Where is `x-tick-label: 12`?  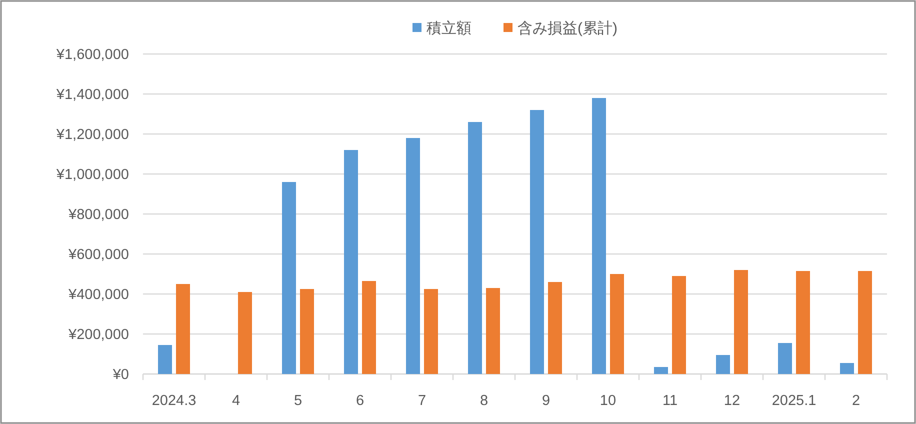
x-tick-label: 12 is located at coordinates (732, 401).